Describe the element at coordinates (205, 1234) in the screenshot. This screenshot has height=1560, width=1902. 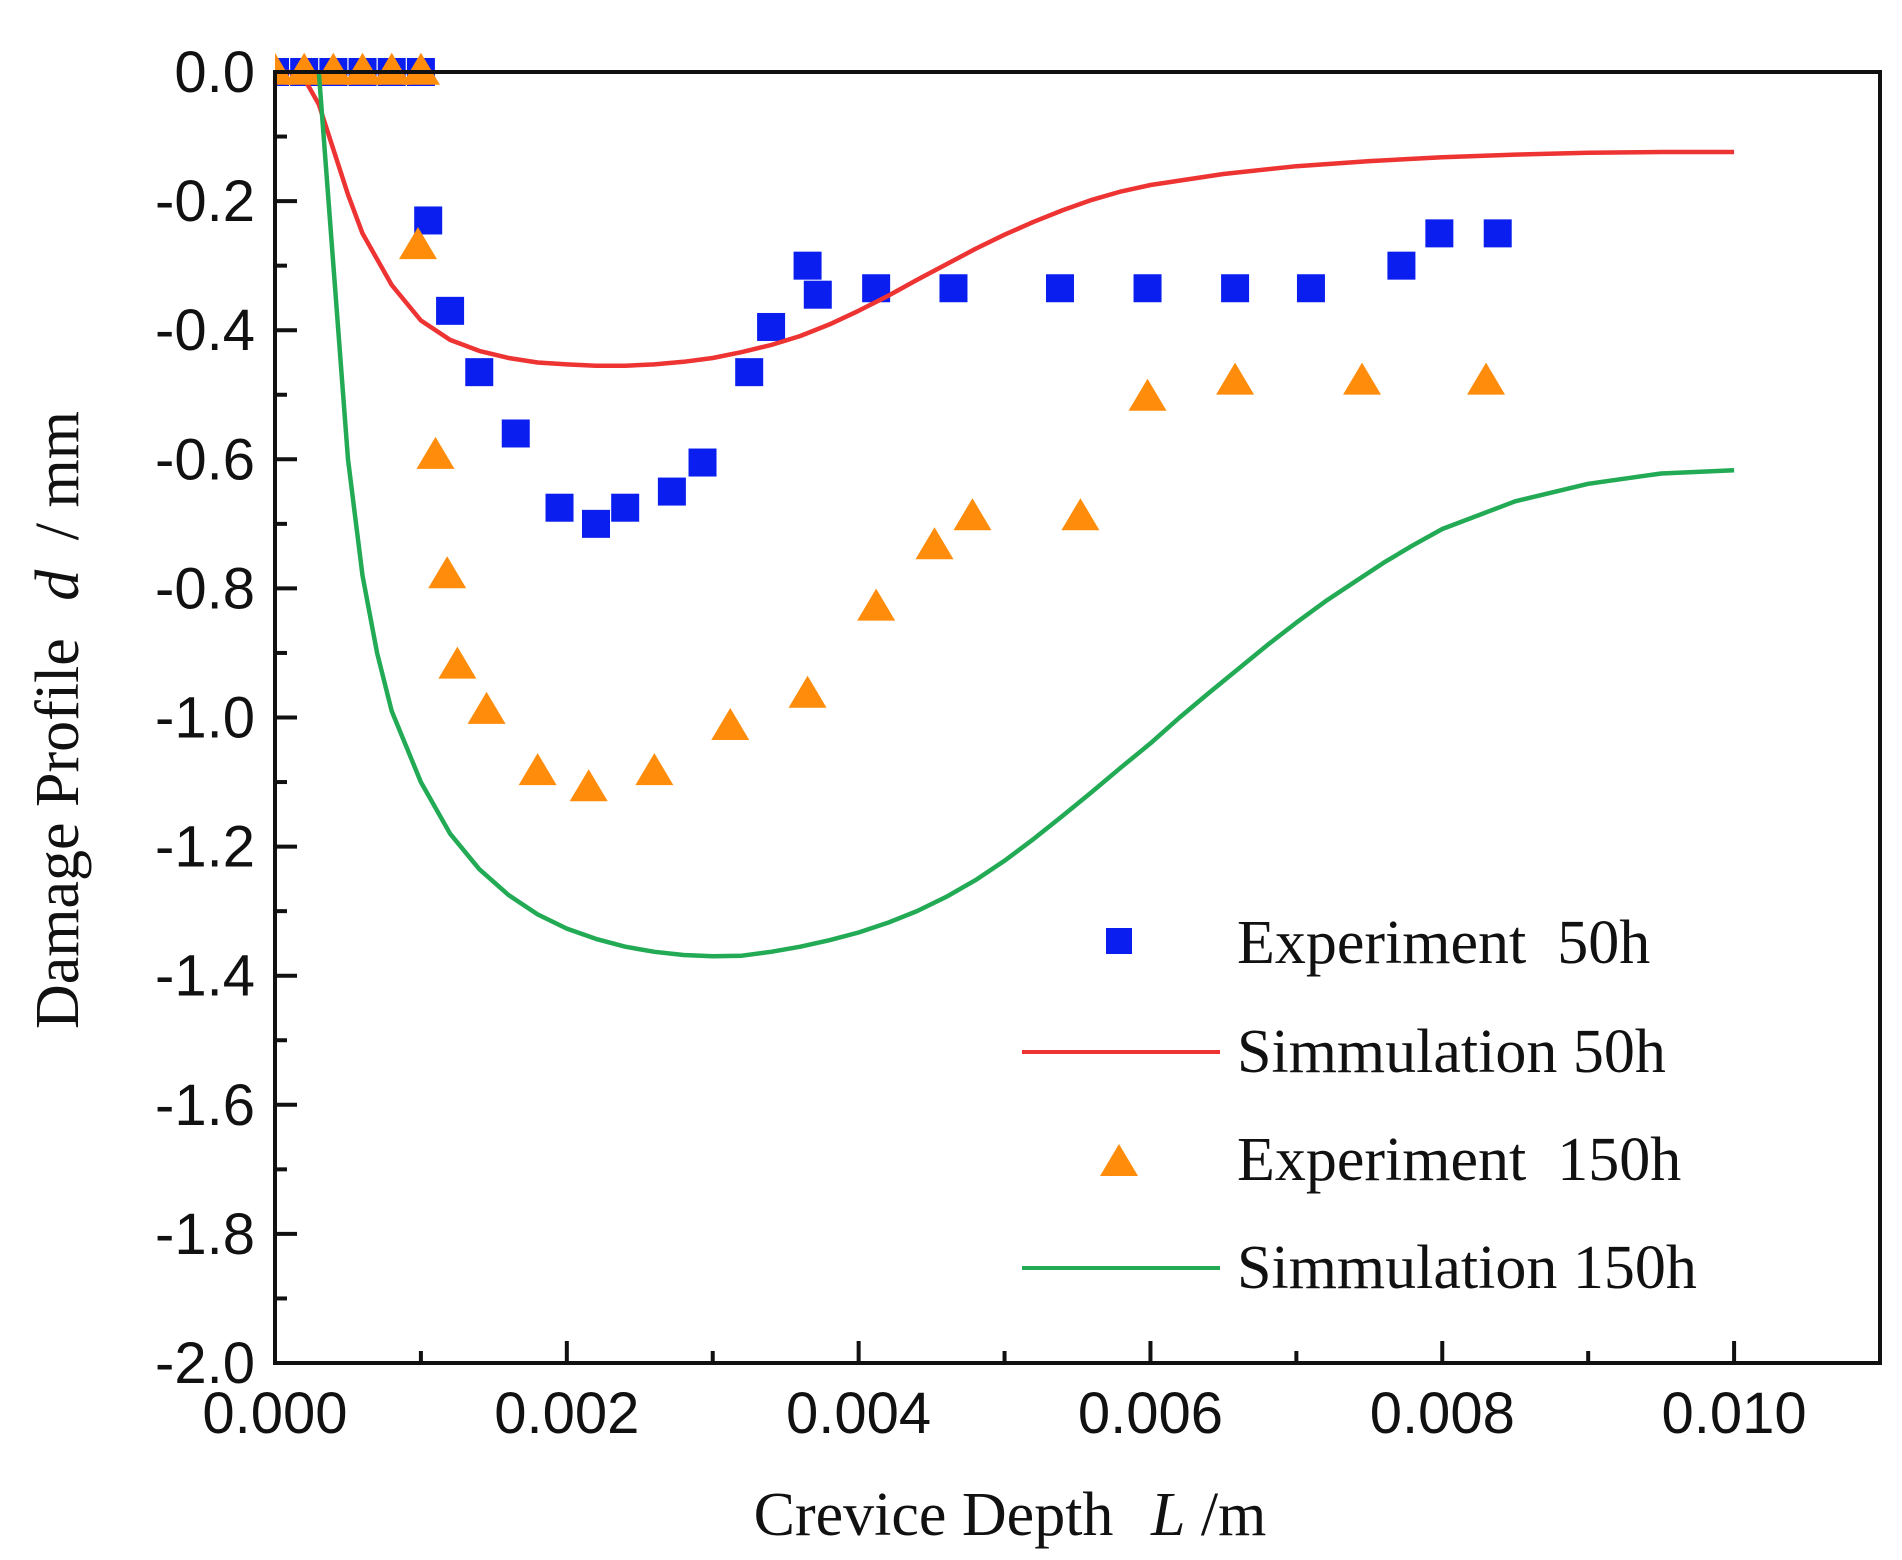
I see `y-tick-label: -1.8` at that location.